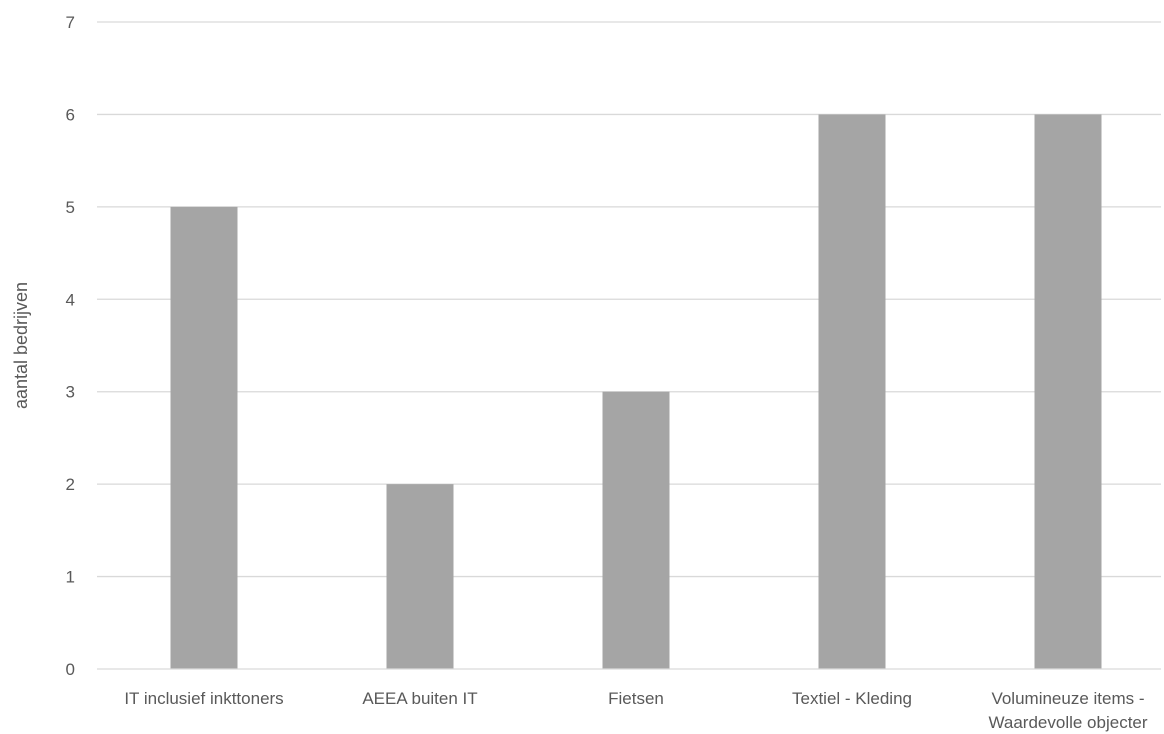  I want to click on y-axis-title: aantal bedrijven, so click(21, 345).